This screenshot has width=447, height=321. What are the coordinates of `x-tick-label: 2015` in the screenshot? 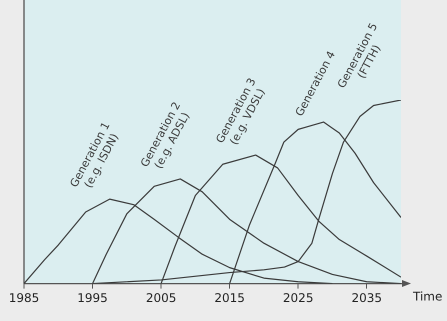 It's located at (229, 297).